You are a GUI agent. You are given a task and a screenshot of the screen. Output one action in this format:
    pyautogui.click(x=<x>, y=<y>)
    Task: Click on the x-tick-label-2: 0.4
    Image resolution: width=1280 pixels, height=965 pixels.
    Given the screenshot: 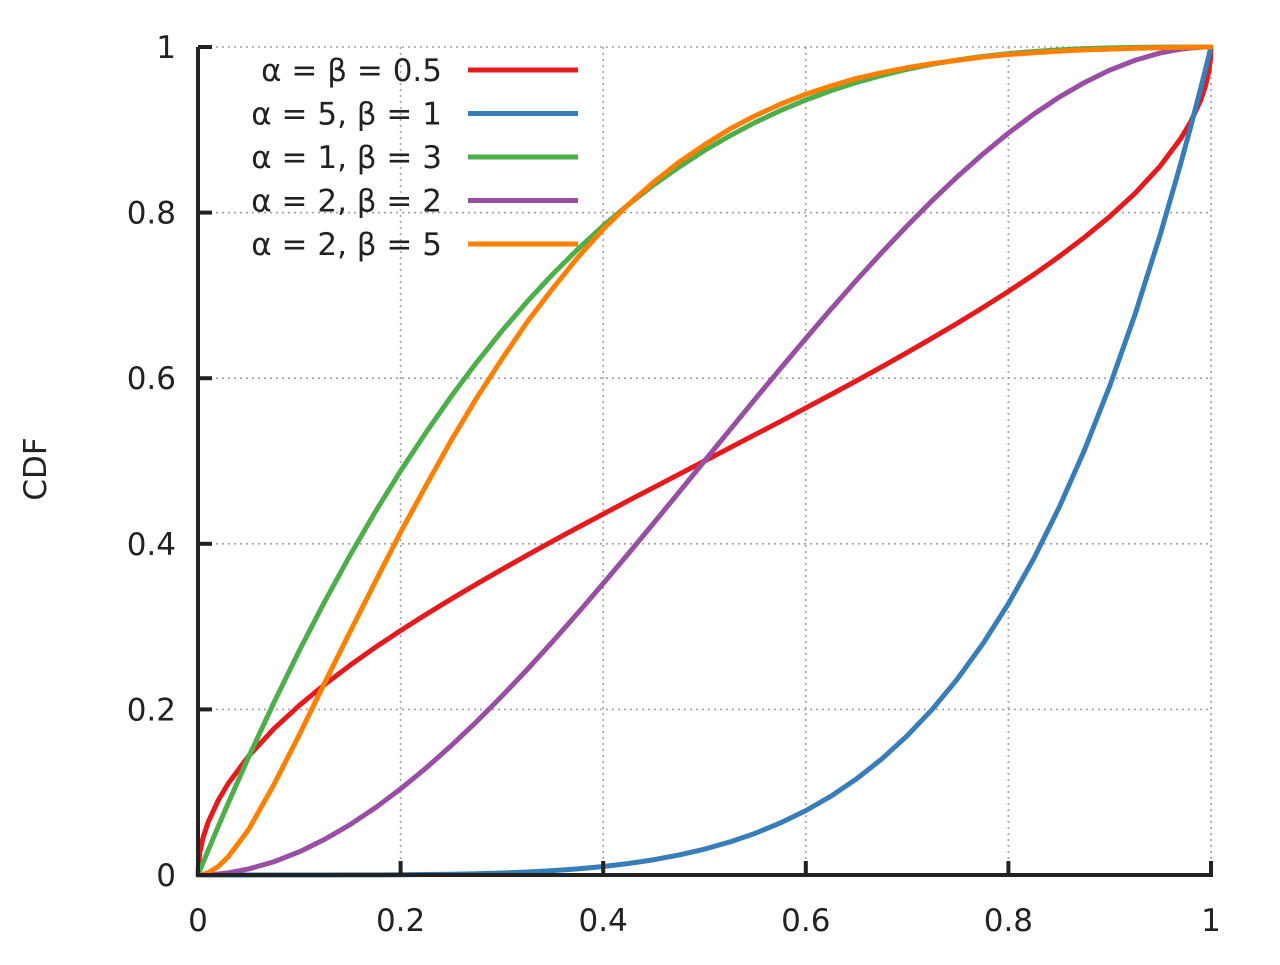 What is the action you would take?
    pyautogui.click(x=603, y=921)
    